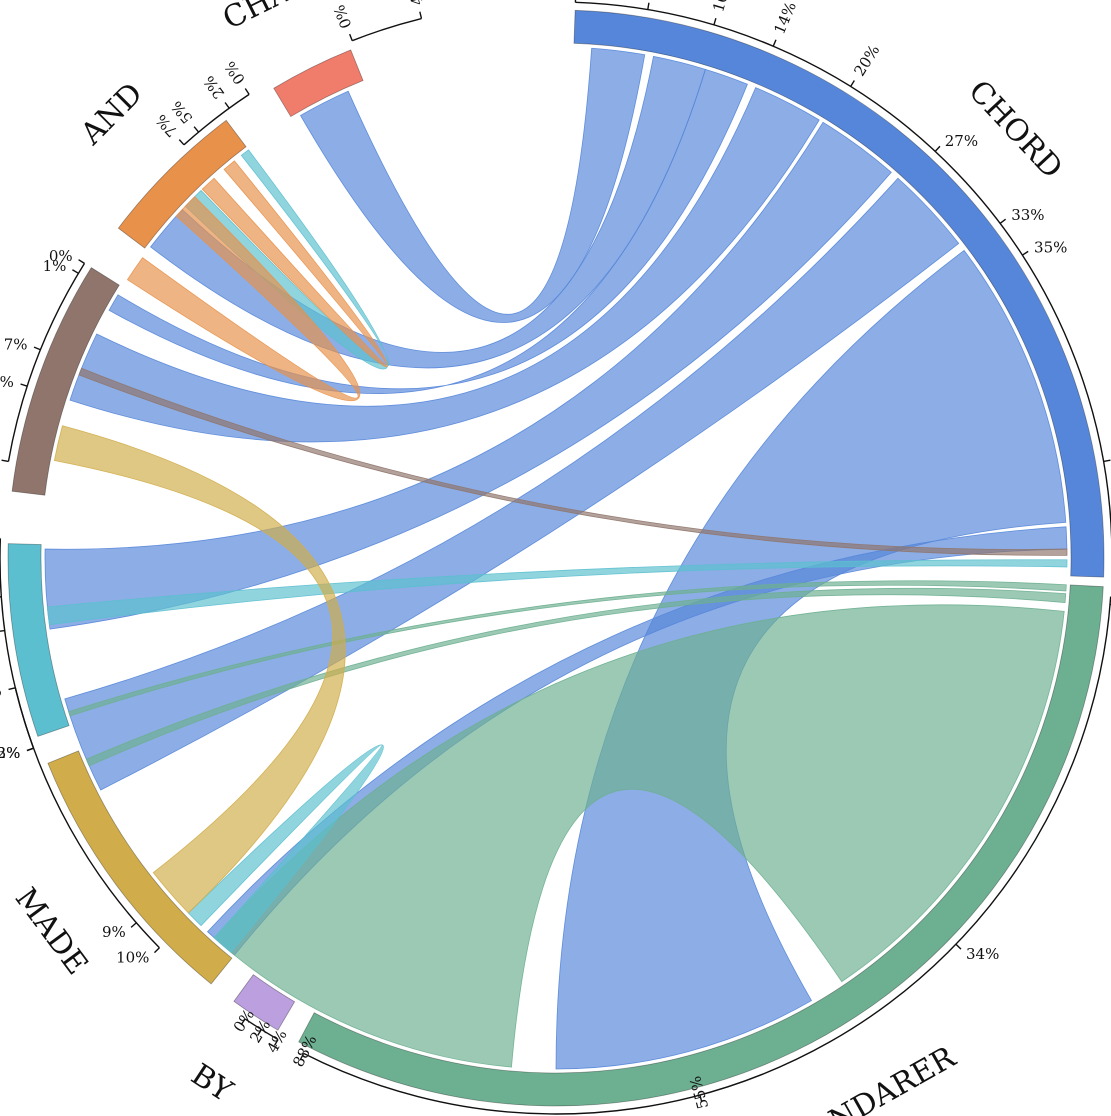  Describe the element at coordinates (38, 640) in the screenshot. I see `node-arc-chart2` at that location.